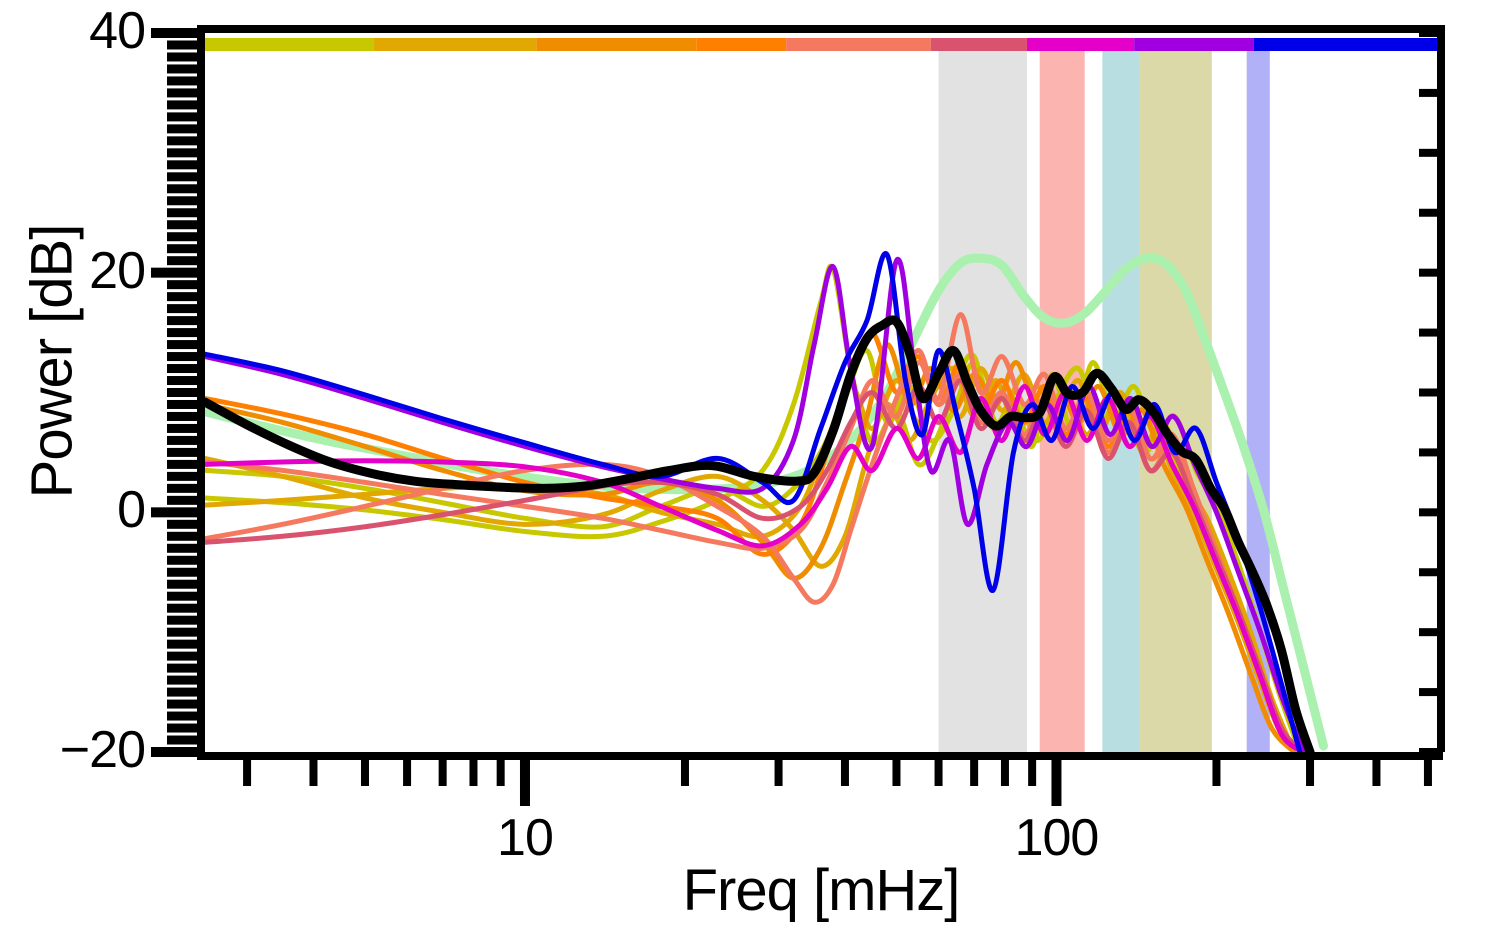 The height and width of the screenshot is (952, 1494). Describe the element at coordinates (820, 756) in the screenshot. I see `x-axis-line` at that location.